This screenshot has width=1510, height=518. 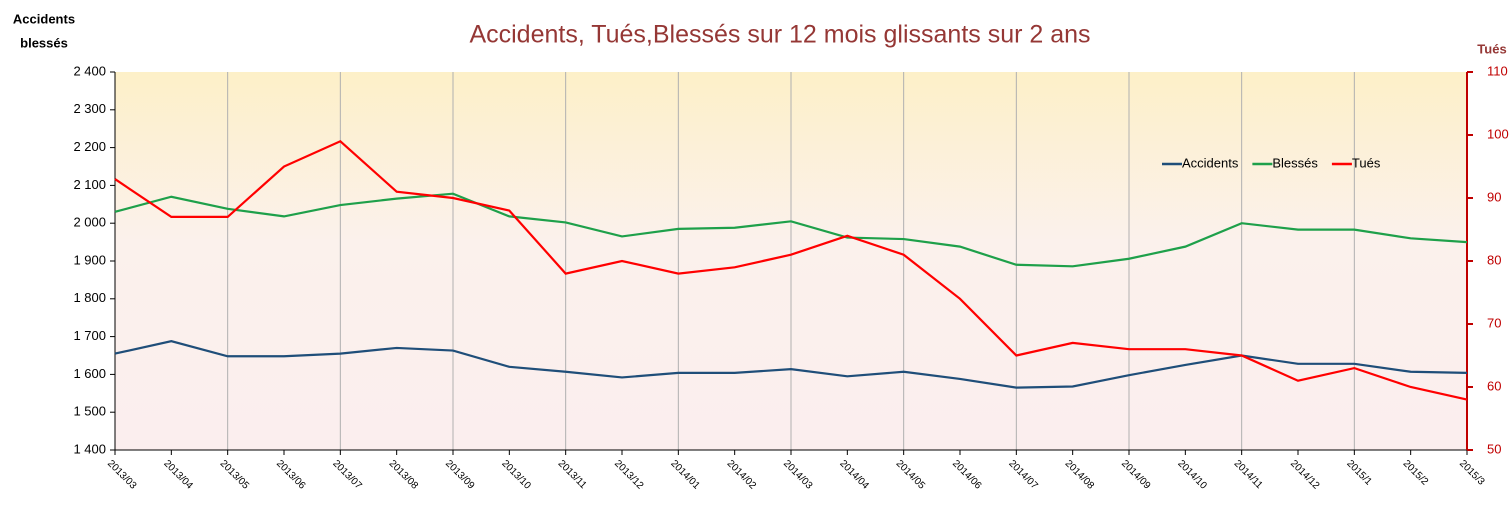 I want to click on y-tick-label: 2 100, so click(x=89, y=184).